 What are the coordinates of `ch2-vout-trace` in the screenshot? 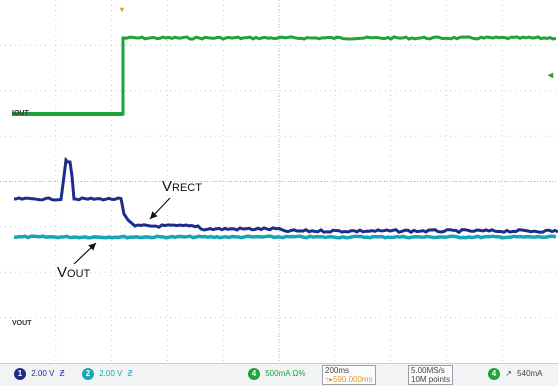 It's located at (285, 237).